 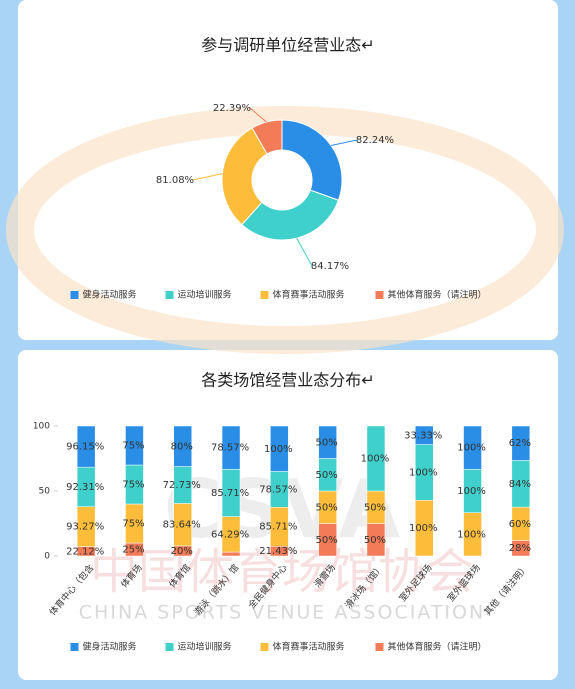 I want to click on data-label: 25%, so click(x=133, y=550).